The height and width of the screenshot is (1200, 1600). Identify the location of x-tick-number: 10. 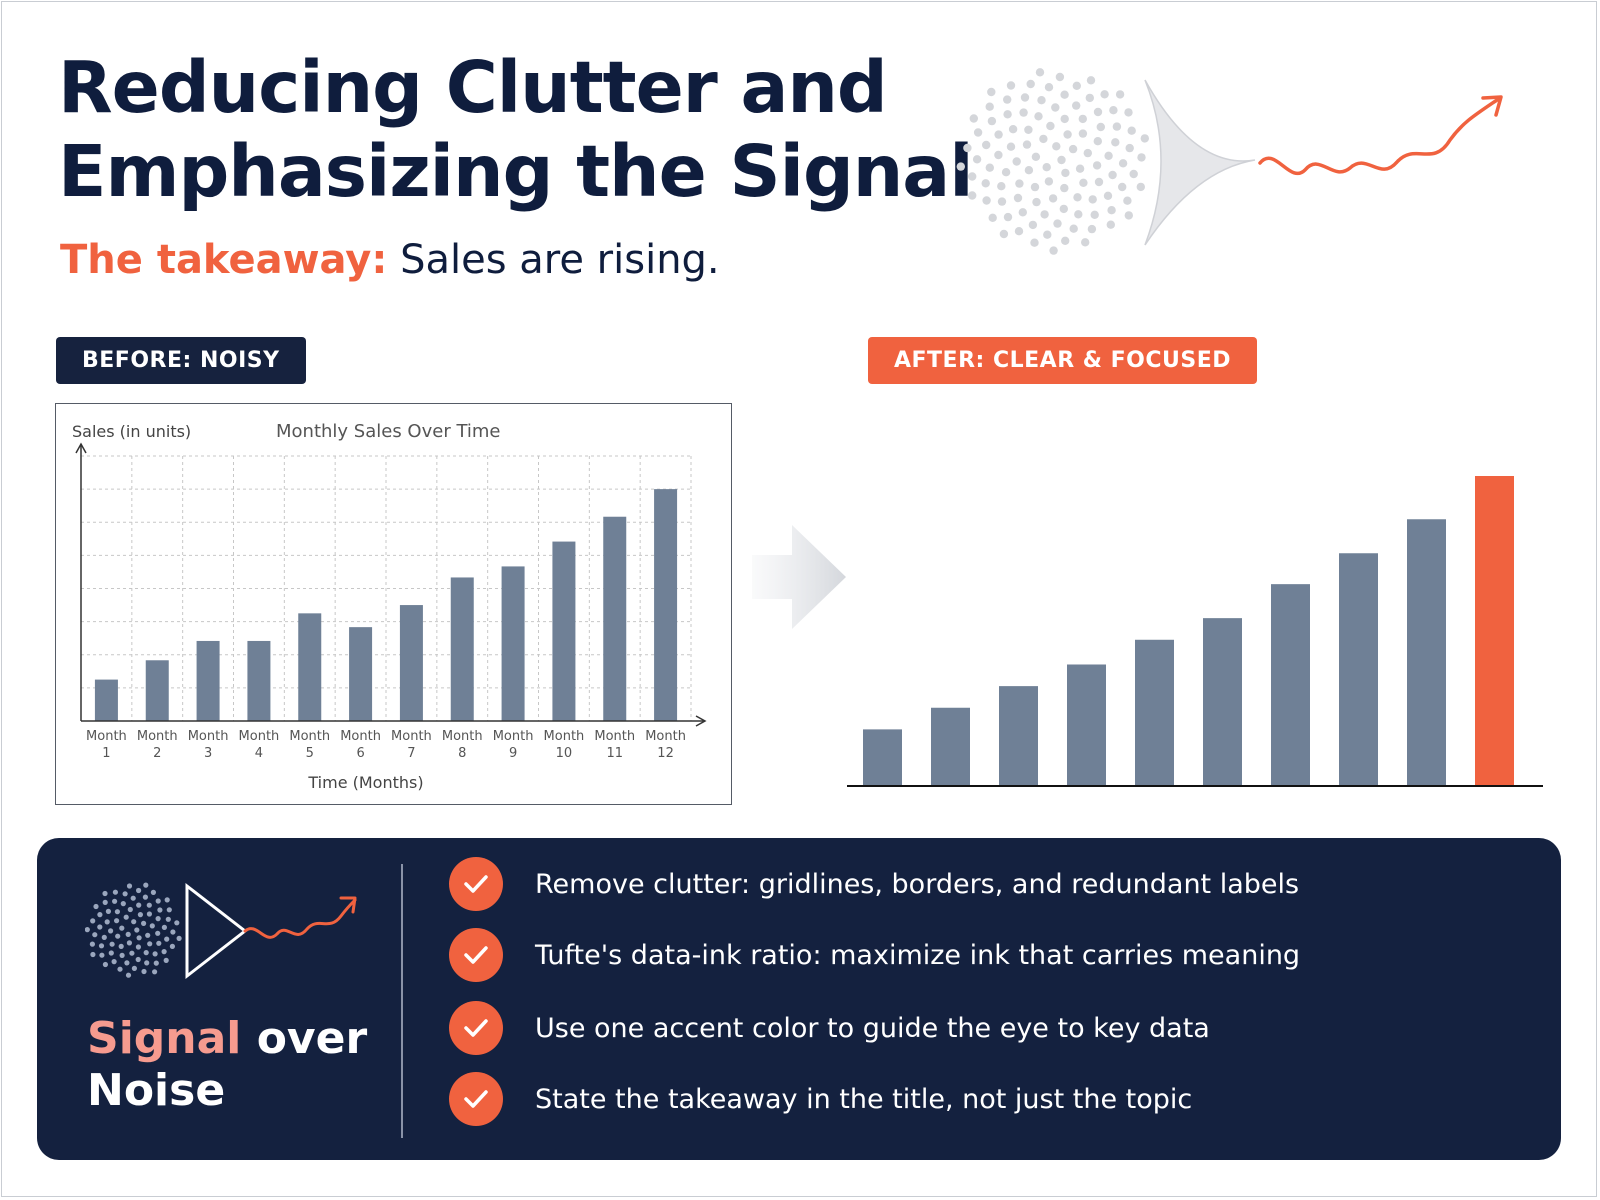
(564, 753).